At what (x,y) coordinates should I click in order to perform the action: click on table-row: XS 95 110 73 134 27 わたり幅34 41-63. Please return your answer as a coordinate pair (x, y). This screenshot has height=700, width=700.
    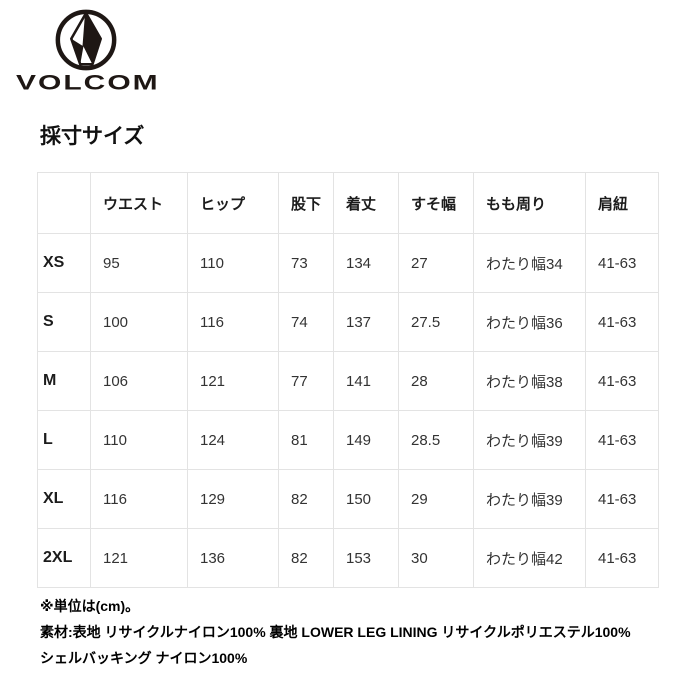
    Looking at the image, I should click on (348, 263).